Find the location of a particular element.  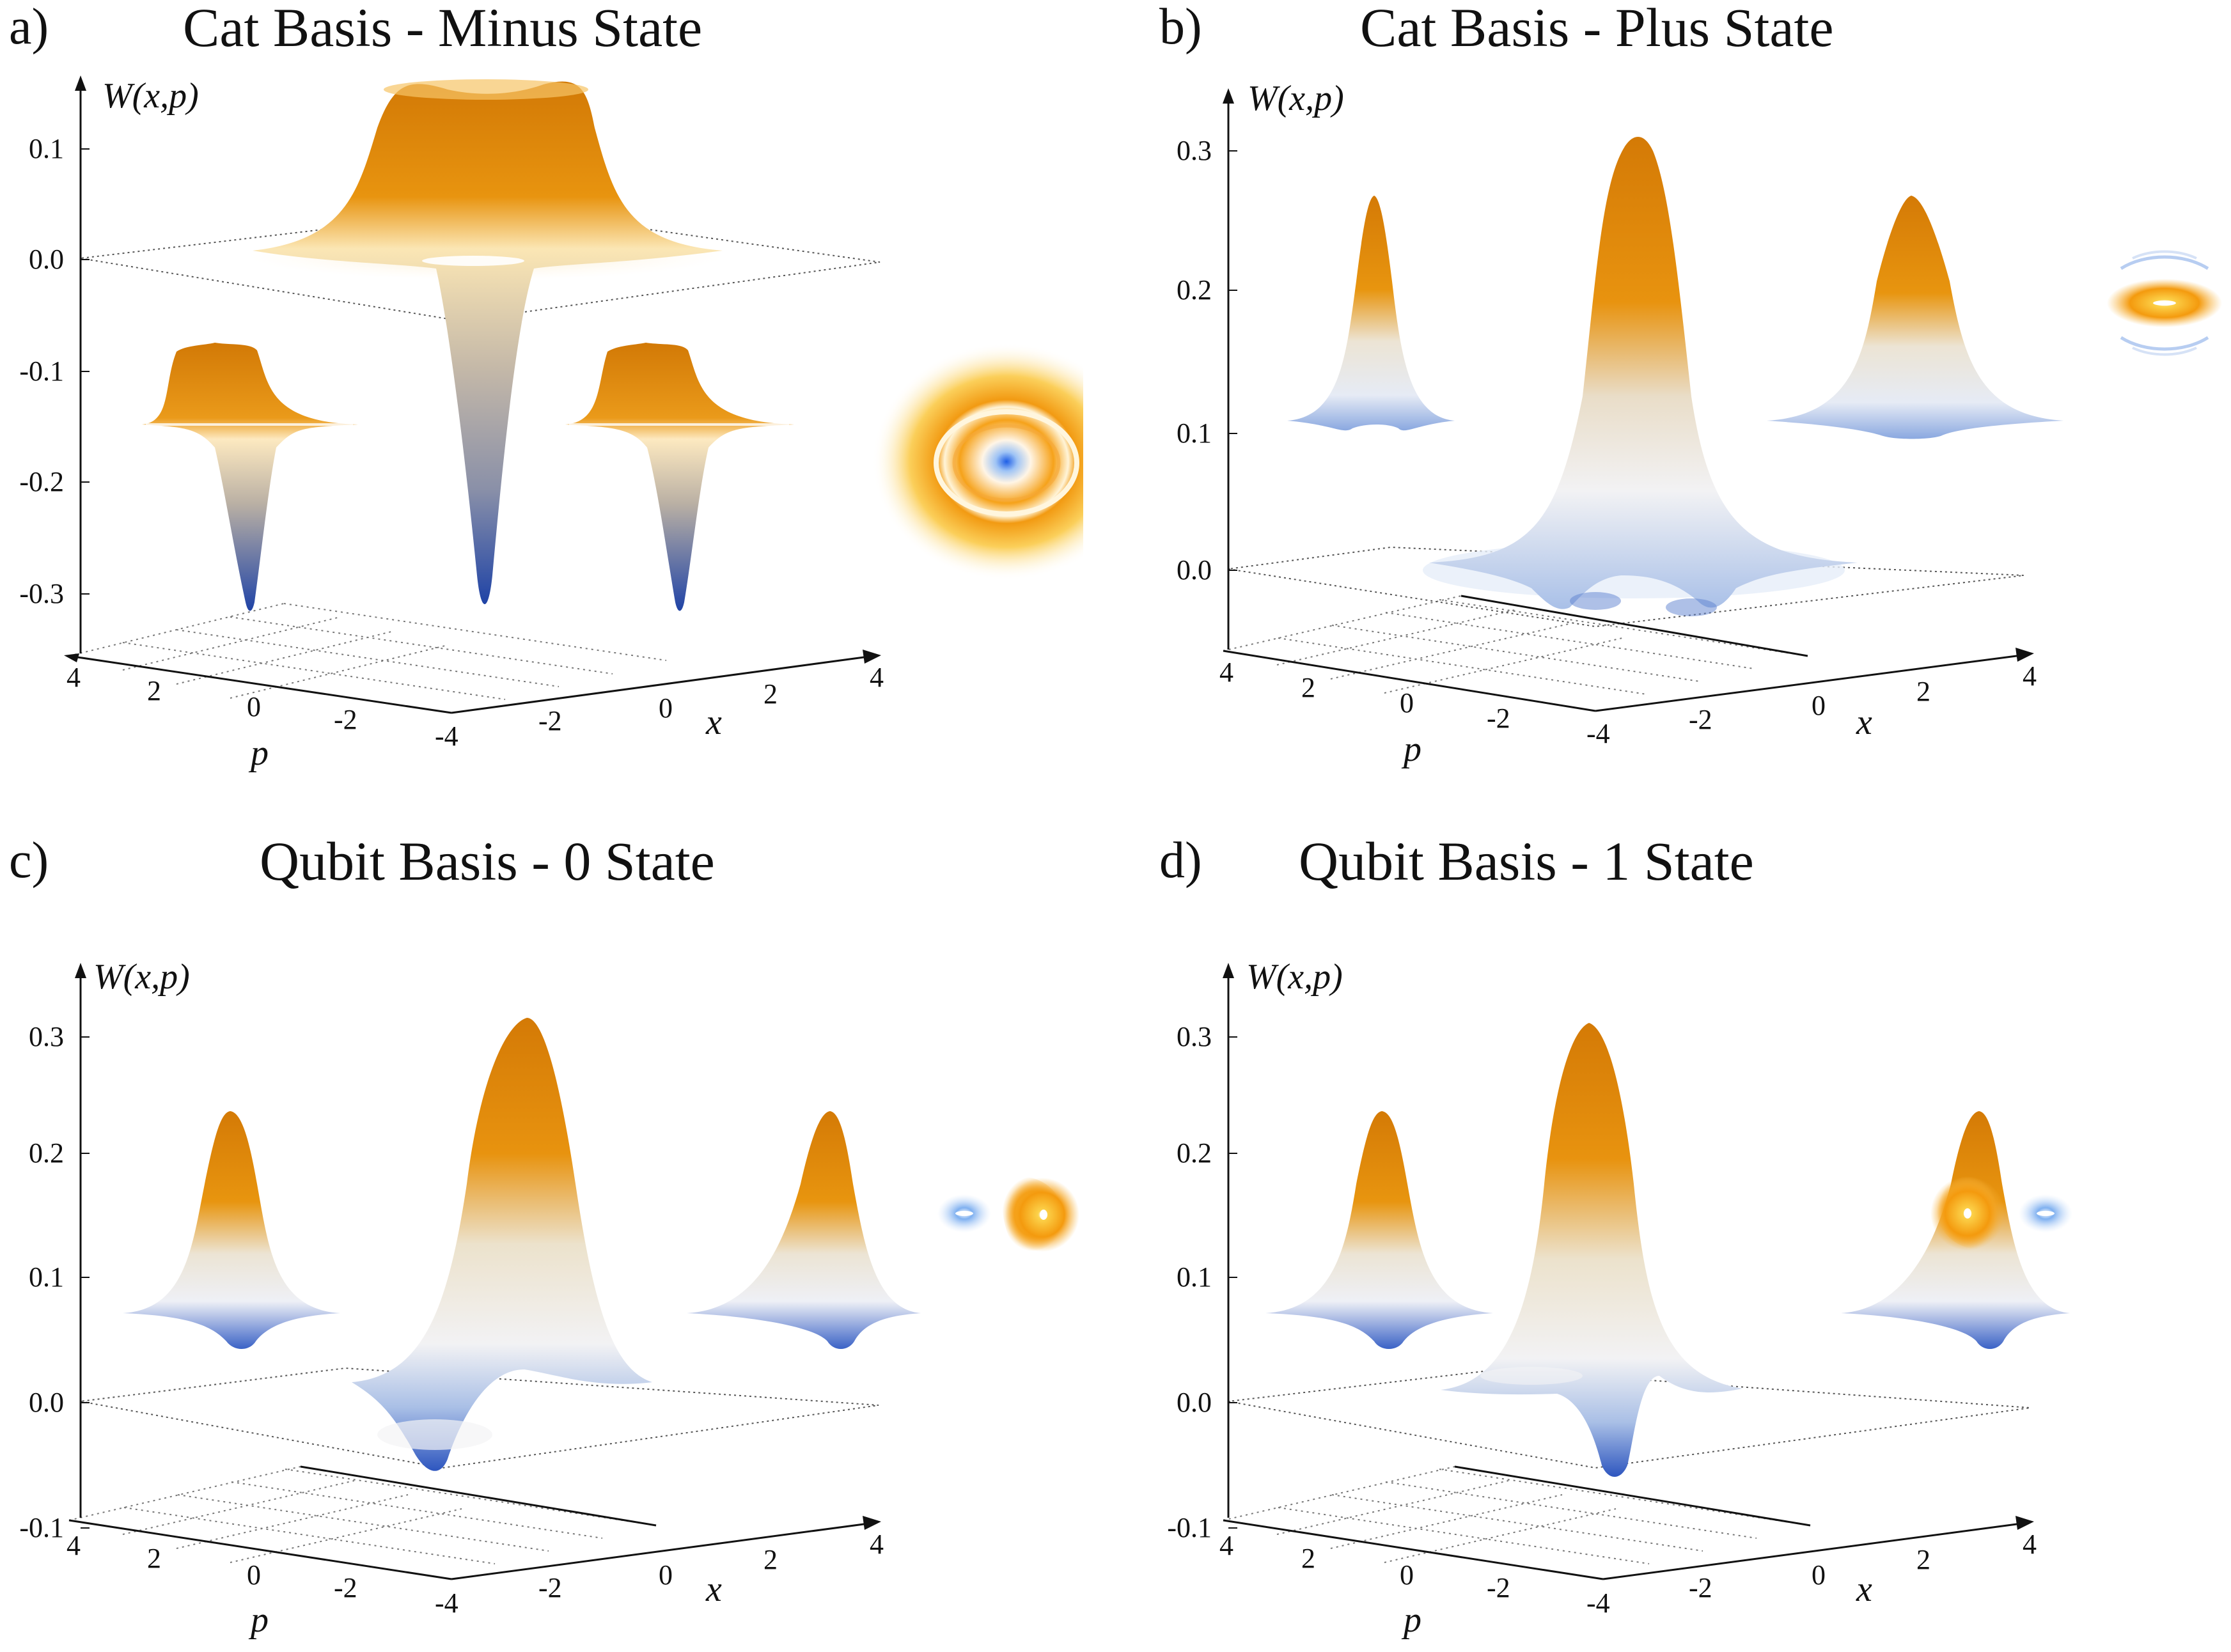

z-tick-marks is located at coordinates (1232, 1282).